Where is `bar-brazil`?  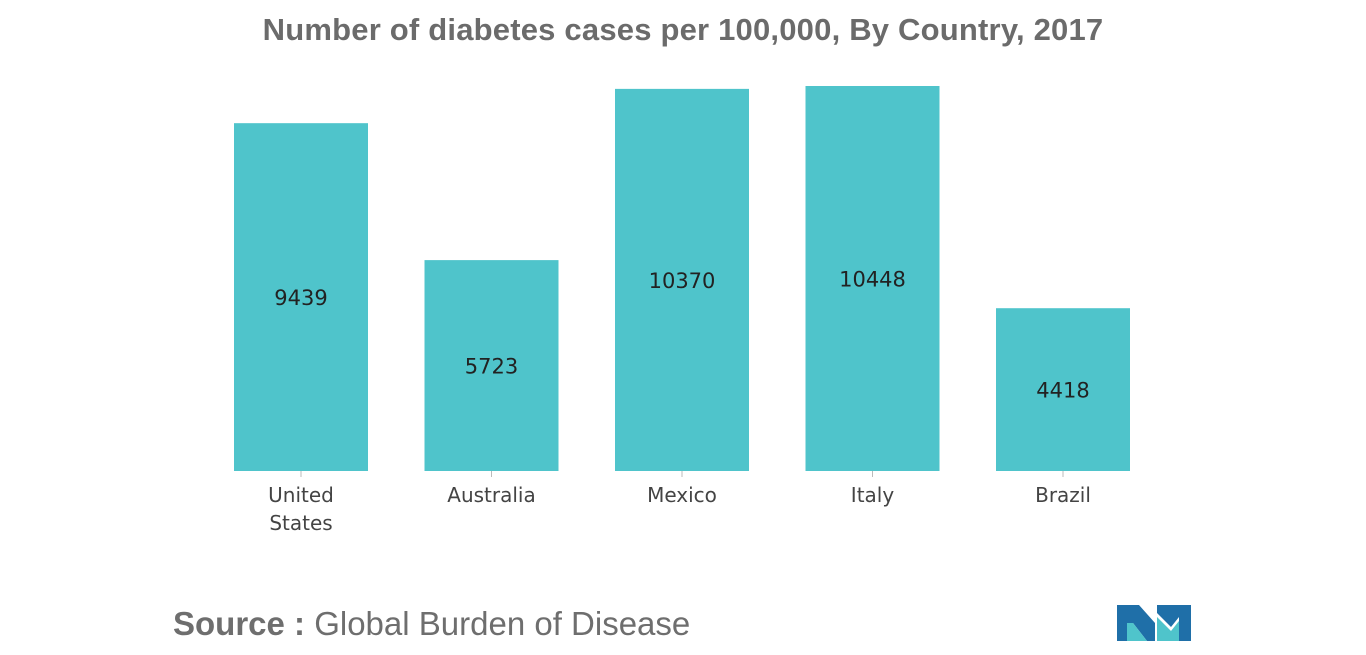
bar-brazil is located at coordinates (1063, 389).